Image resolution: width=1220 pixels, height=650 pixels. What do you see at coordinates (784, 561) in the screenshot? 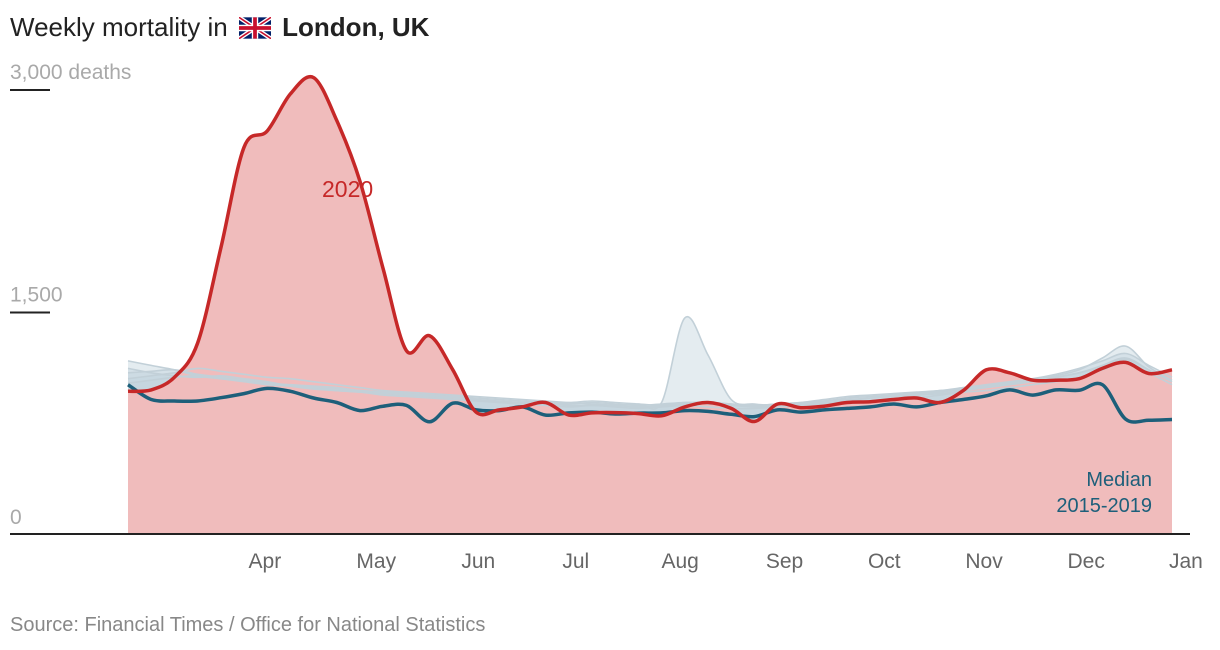
I see `x-tick-label: Sep` at bounding box center [784, 561].